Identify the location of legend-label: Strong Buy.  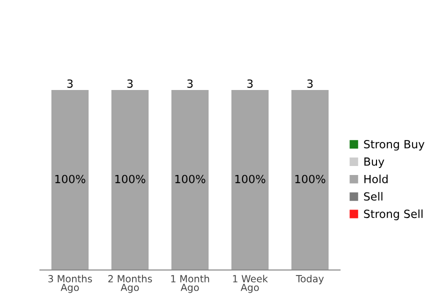
(394, 145).